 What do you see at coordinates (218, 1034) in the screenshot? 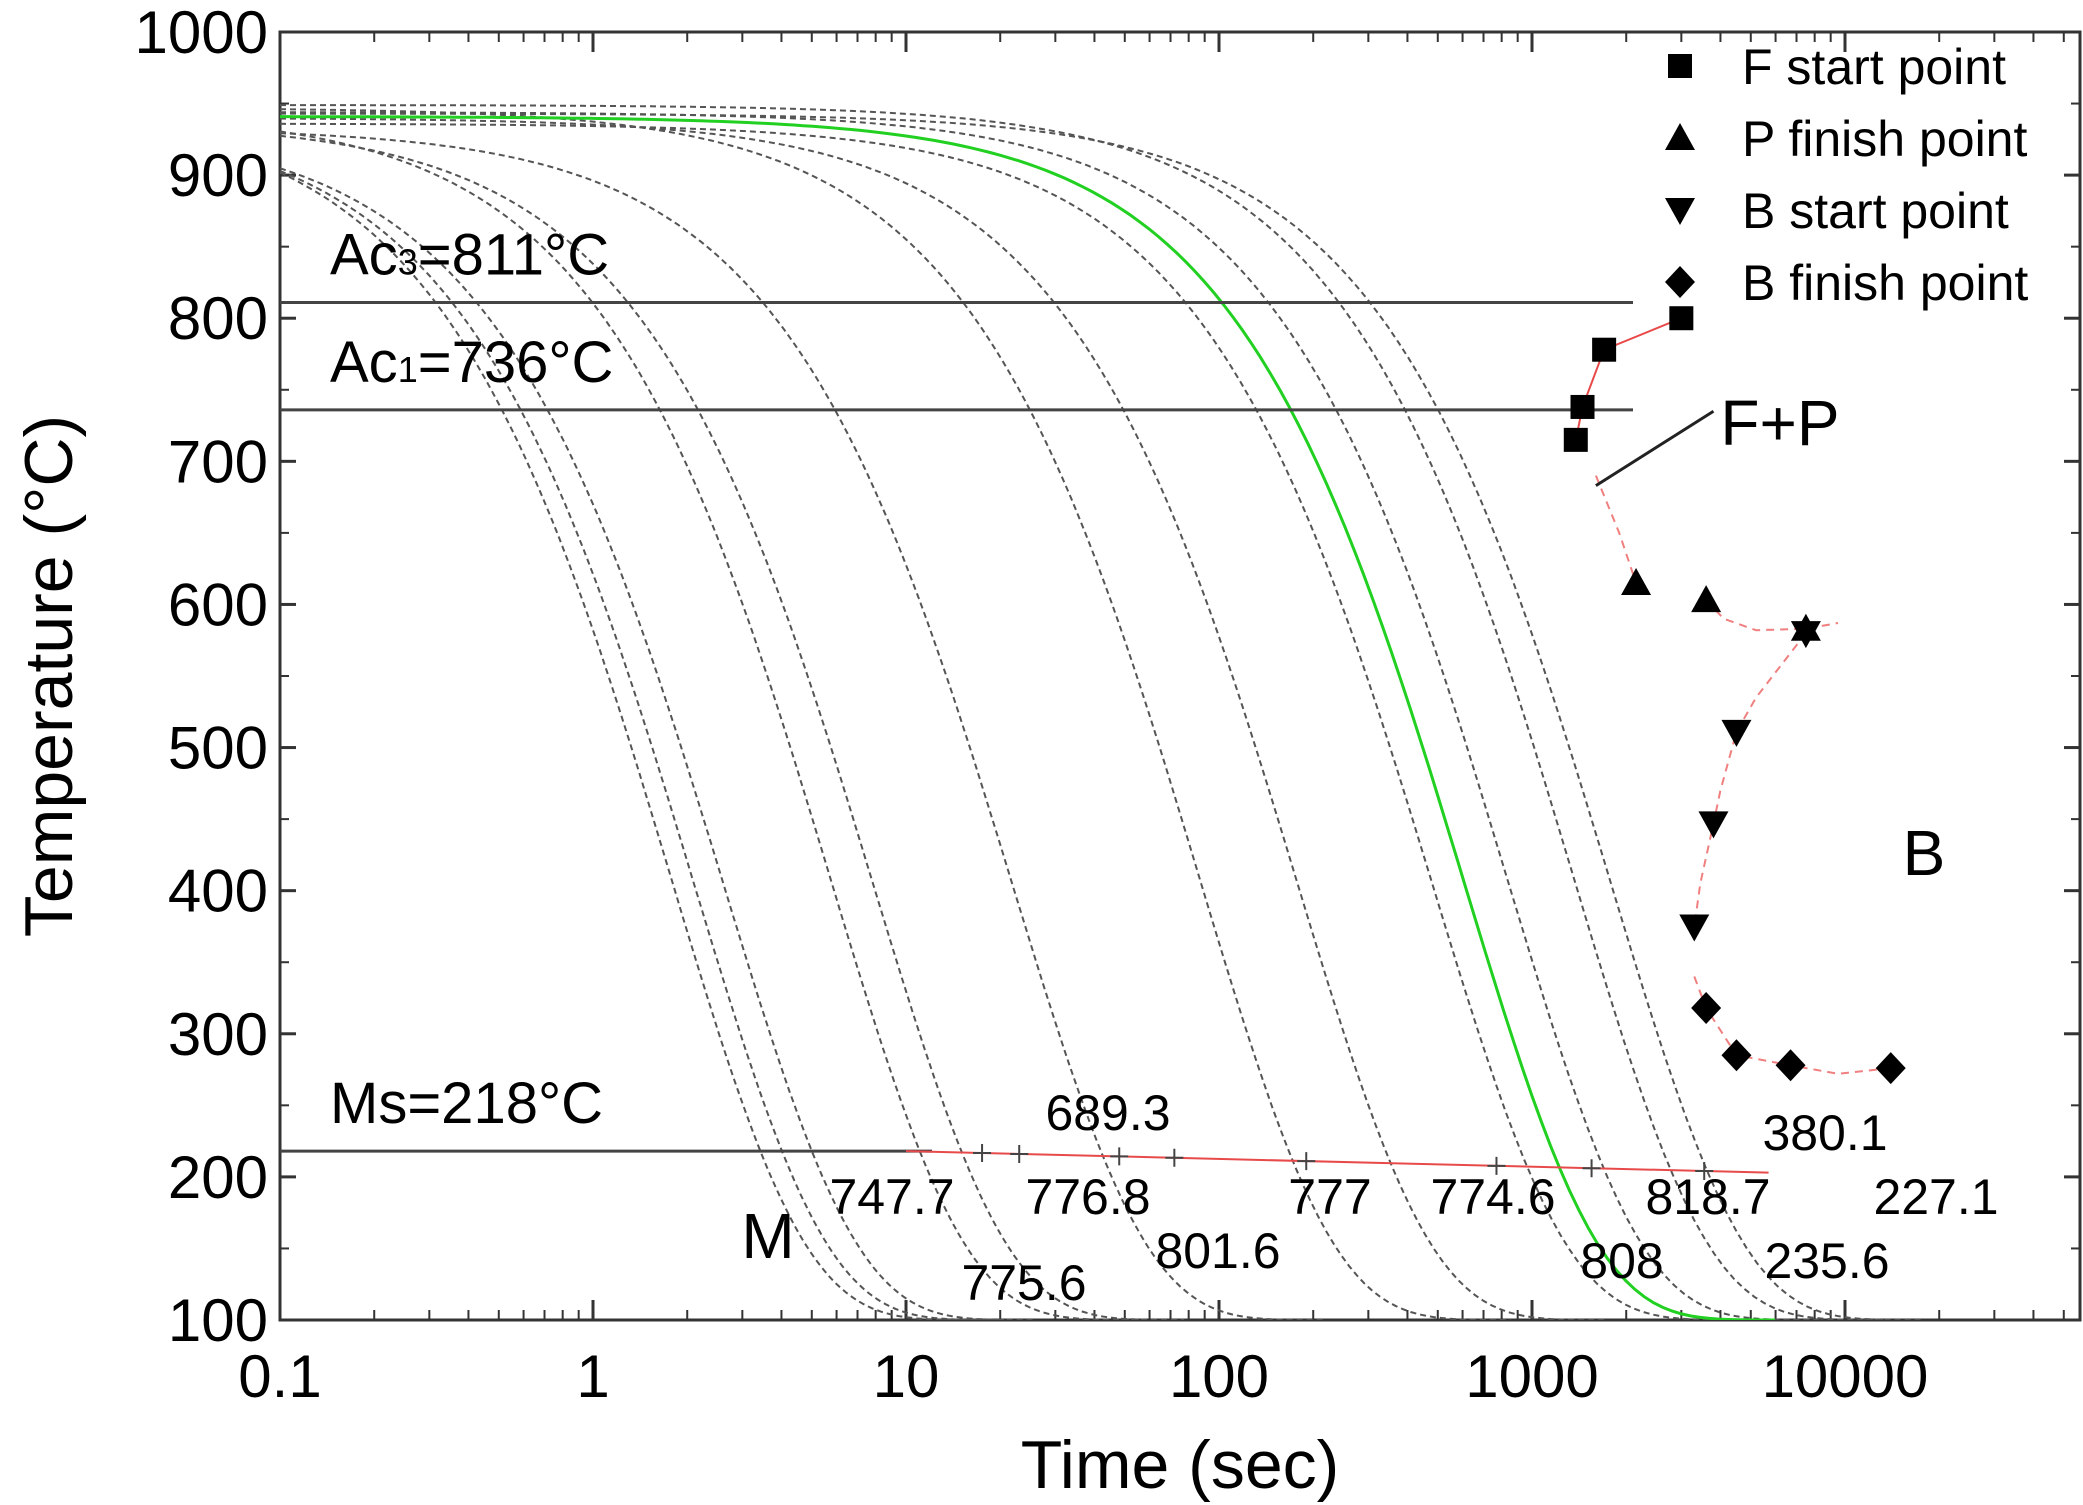
I see `y-tick-label: 300` at bounding box center [218, 1034].